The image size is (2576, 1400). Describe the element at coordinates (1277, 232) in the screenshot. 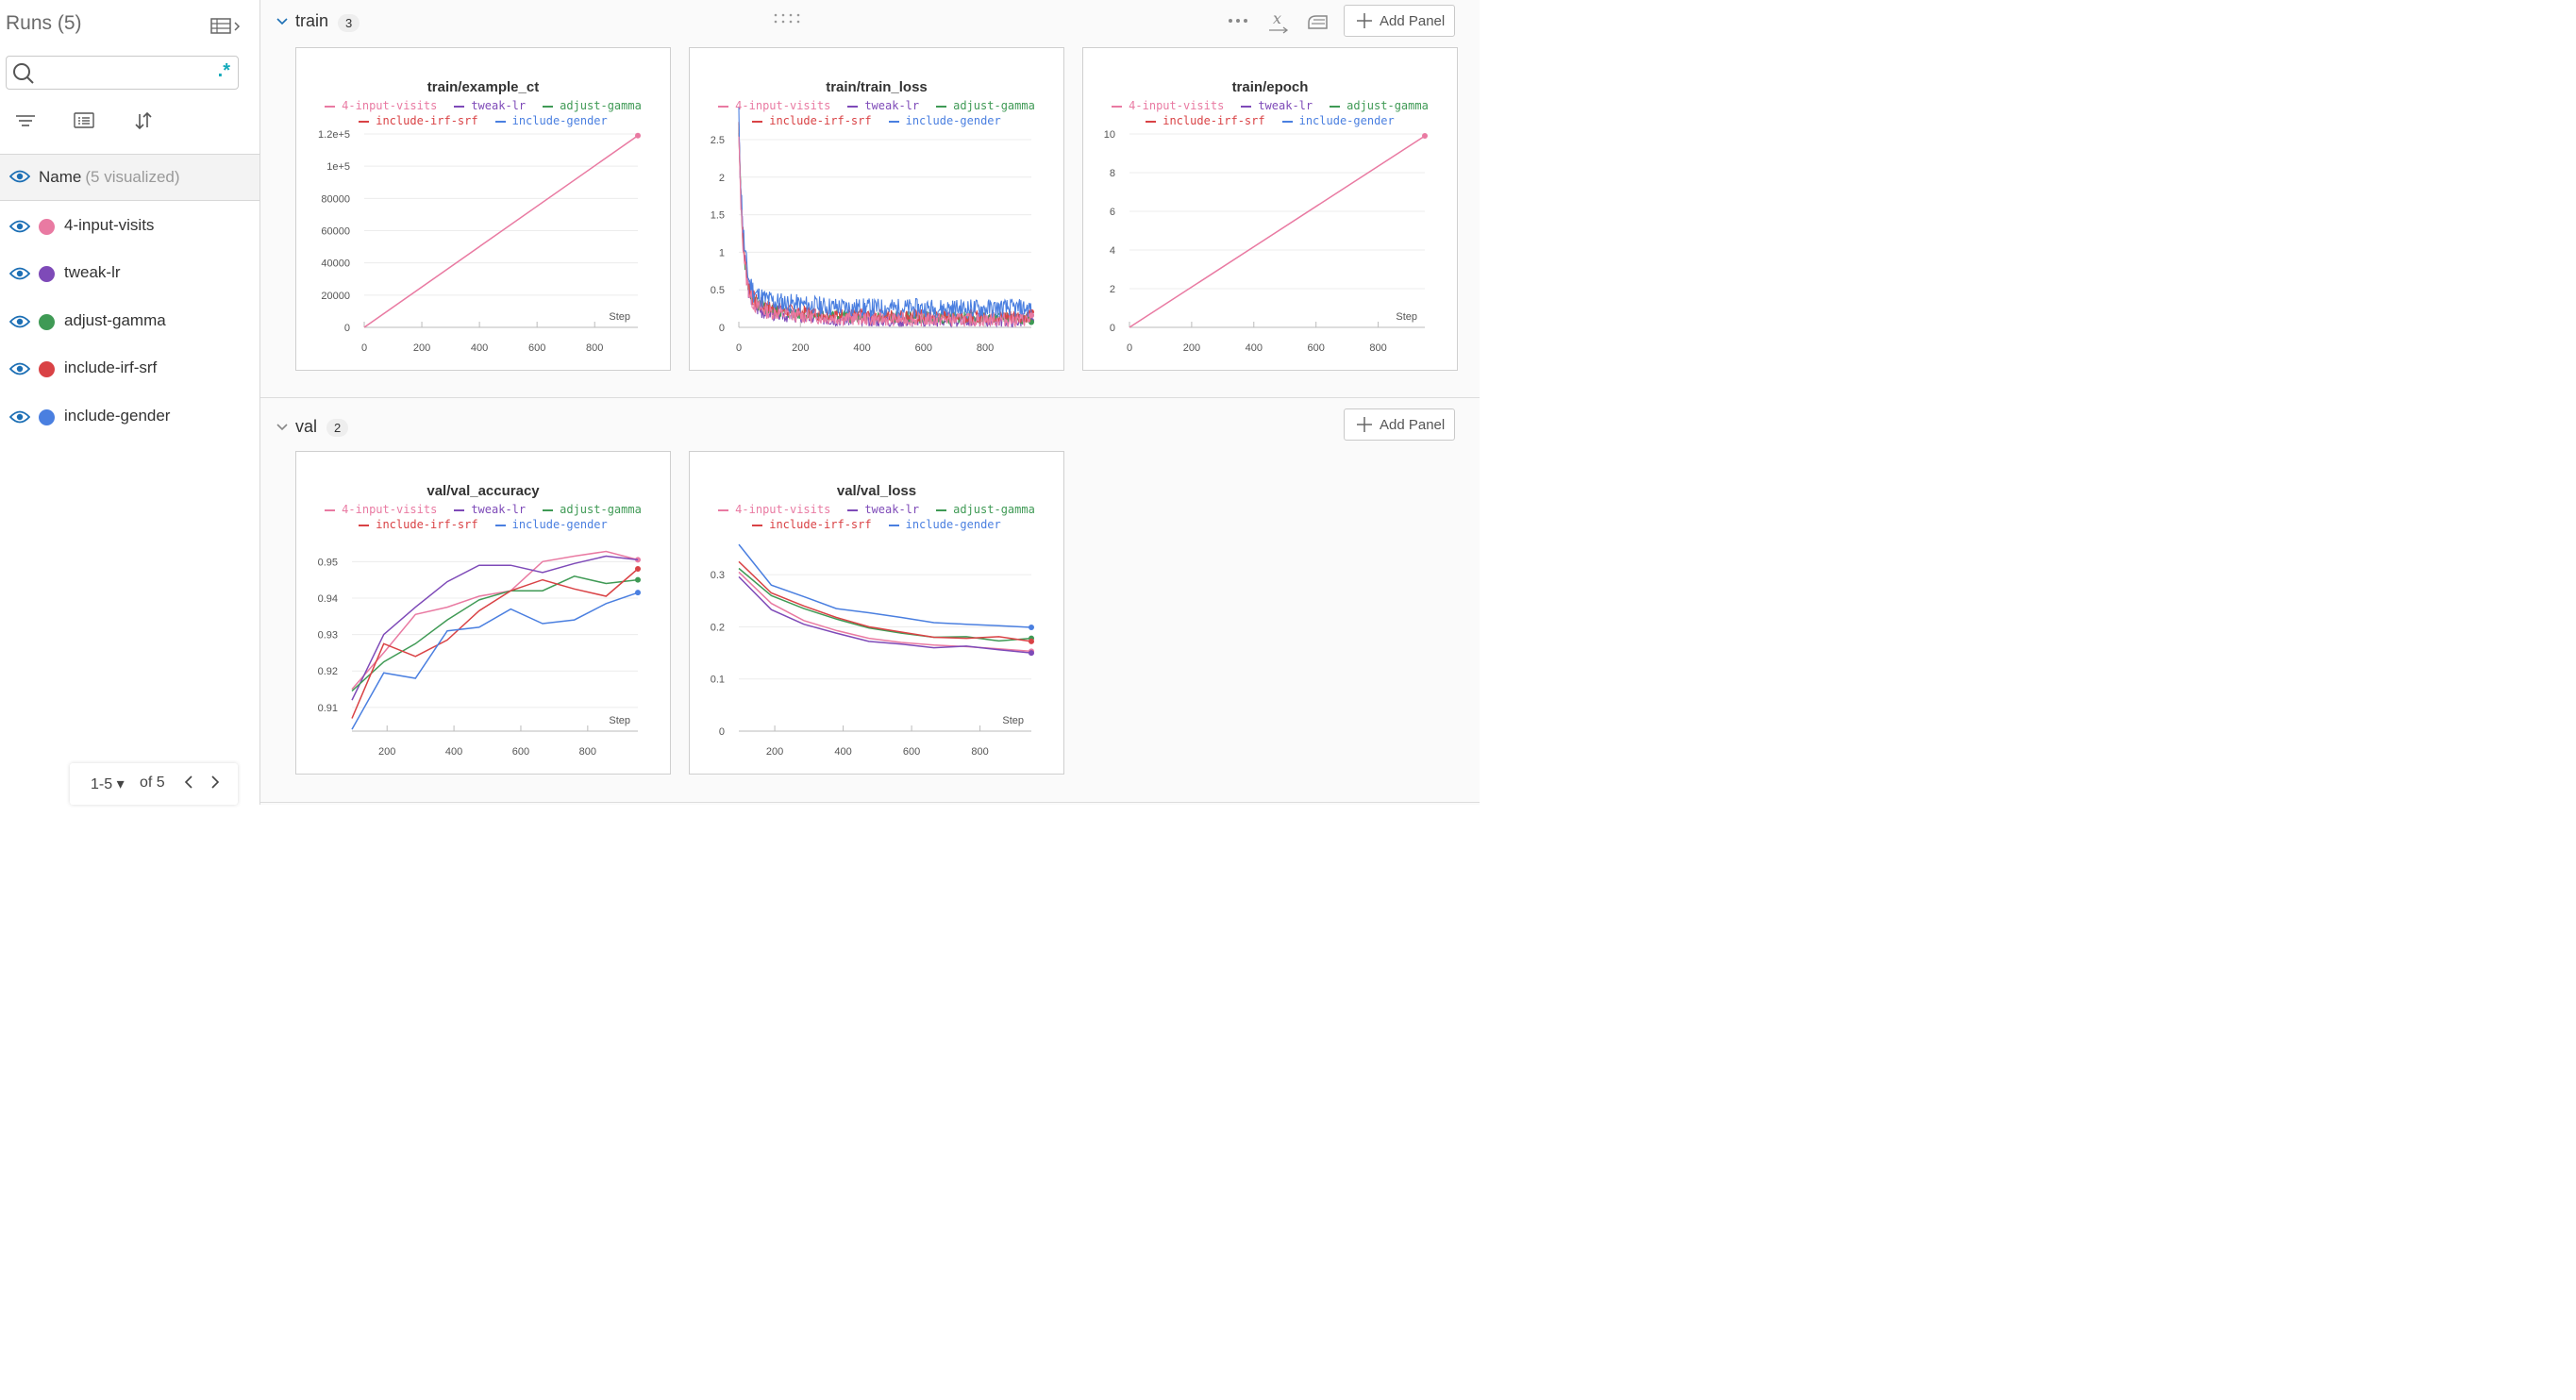

I see `series-line-4-input-visits` at that location.